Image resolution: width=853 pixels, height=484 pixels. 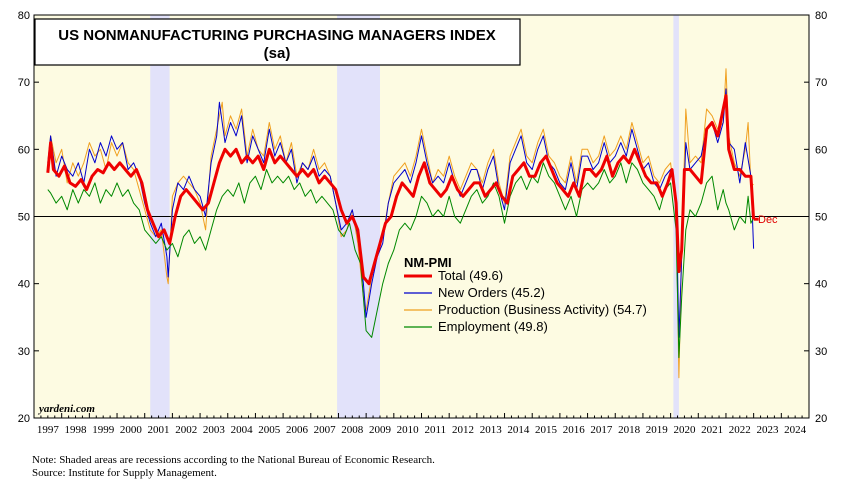 I want to click on y-tick-label-right: 50, so click(x=821, y=218).